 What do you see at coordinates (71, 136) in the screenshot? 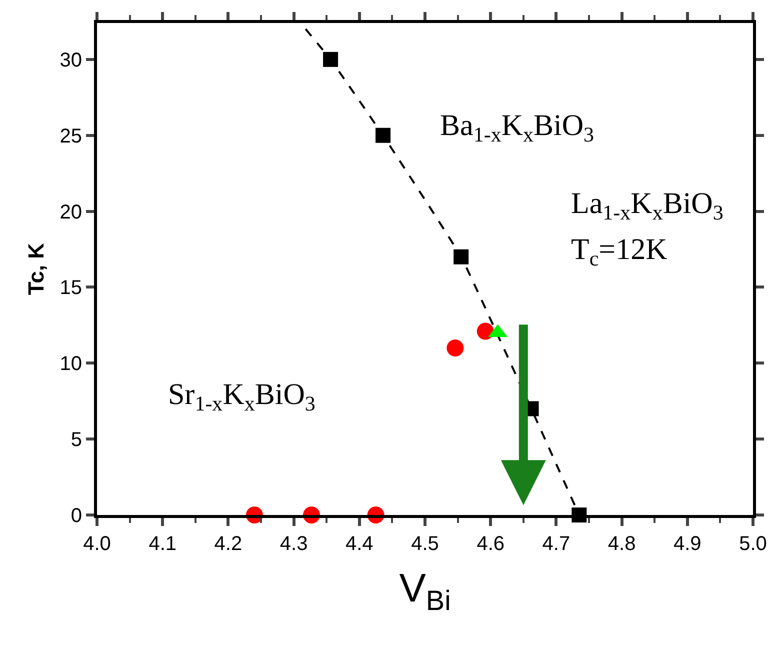
I see `y-tick-label: 25` at bounding box center [71, 136].